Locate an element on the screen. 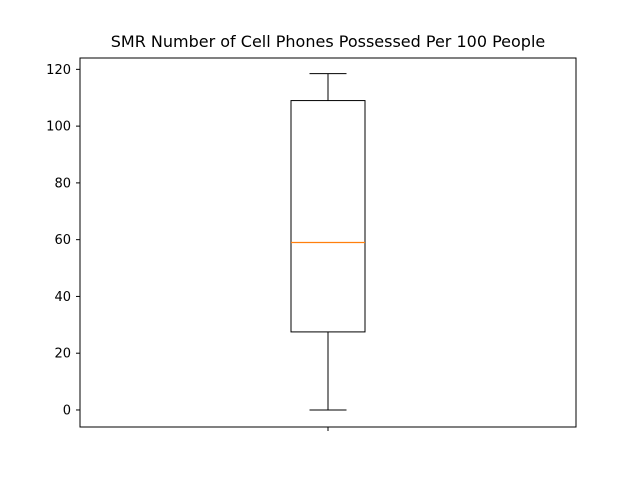  y-tick-label: 40 is located at coordinates (62, 297).